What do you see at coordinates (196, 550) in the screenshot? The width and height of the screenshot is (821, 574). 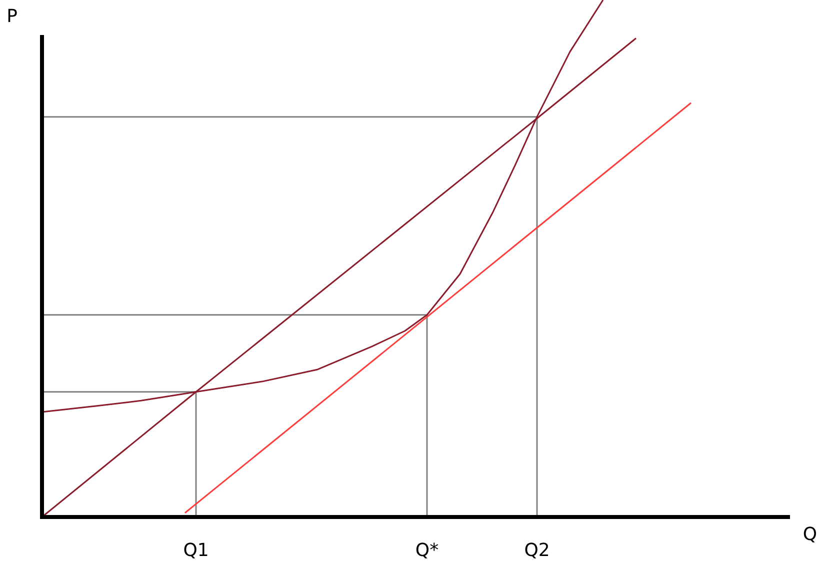 I see `x-tick-label: Q1` at bounding box center [196, 550].